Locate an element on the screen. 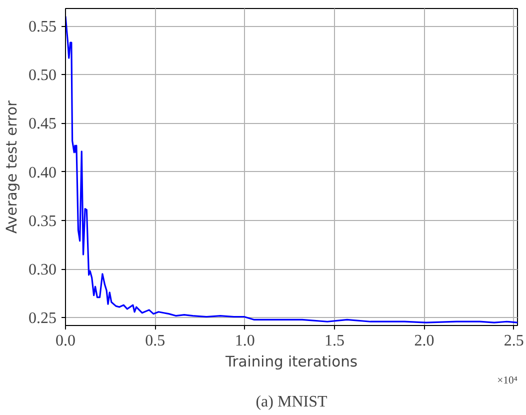 The image size is (526, 415). x-tick-label: 0.5 is located at coordinates (155, 341).